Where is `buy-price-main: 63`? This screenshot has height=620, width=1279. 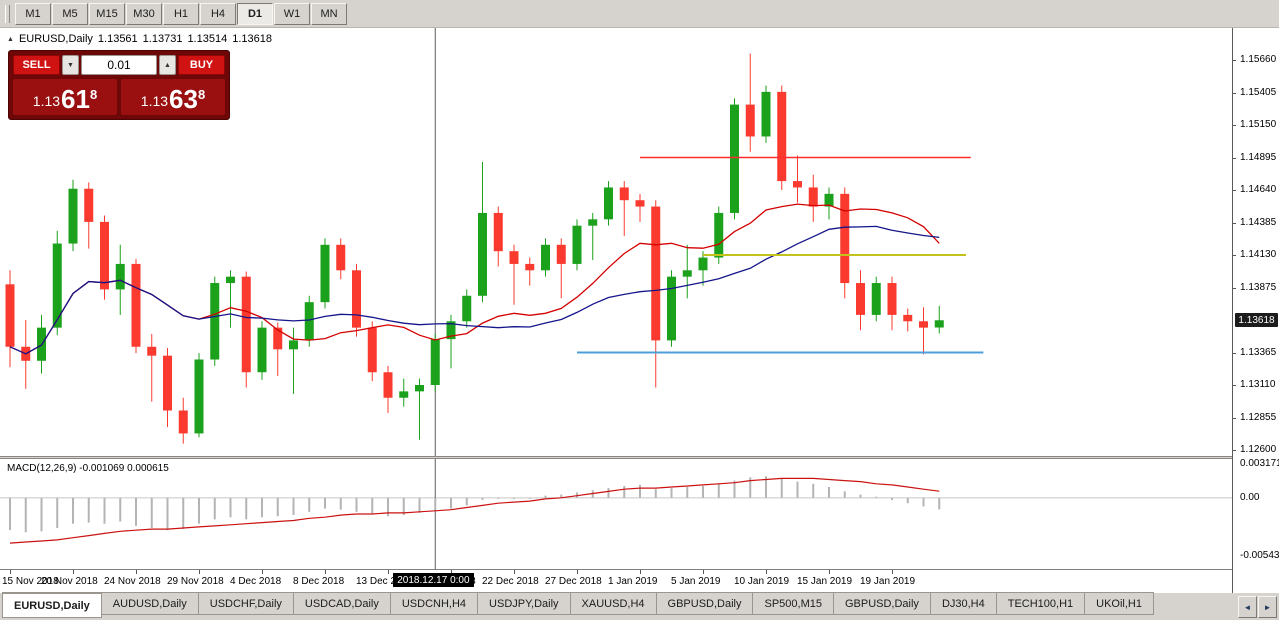
buy-price-main: 63 is located at coordinates (183, 99).